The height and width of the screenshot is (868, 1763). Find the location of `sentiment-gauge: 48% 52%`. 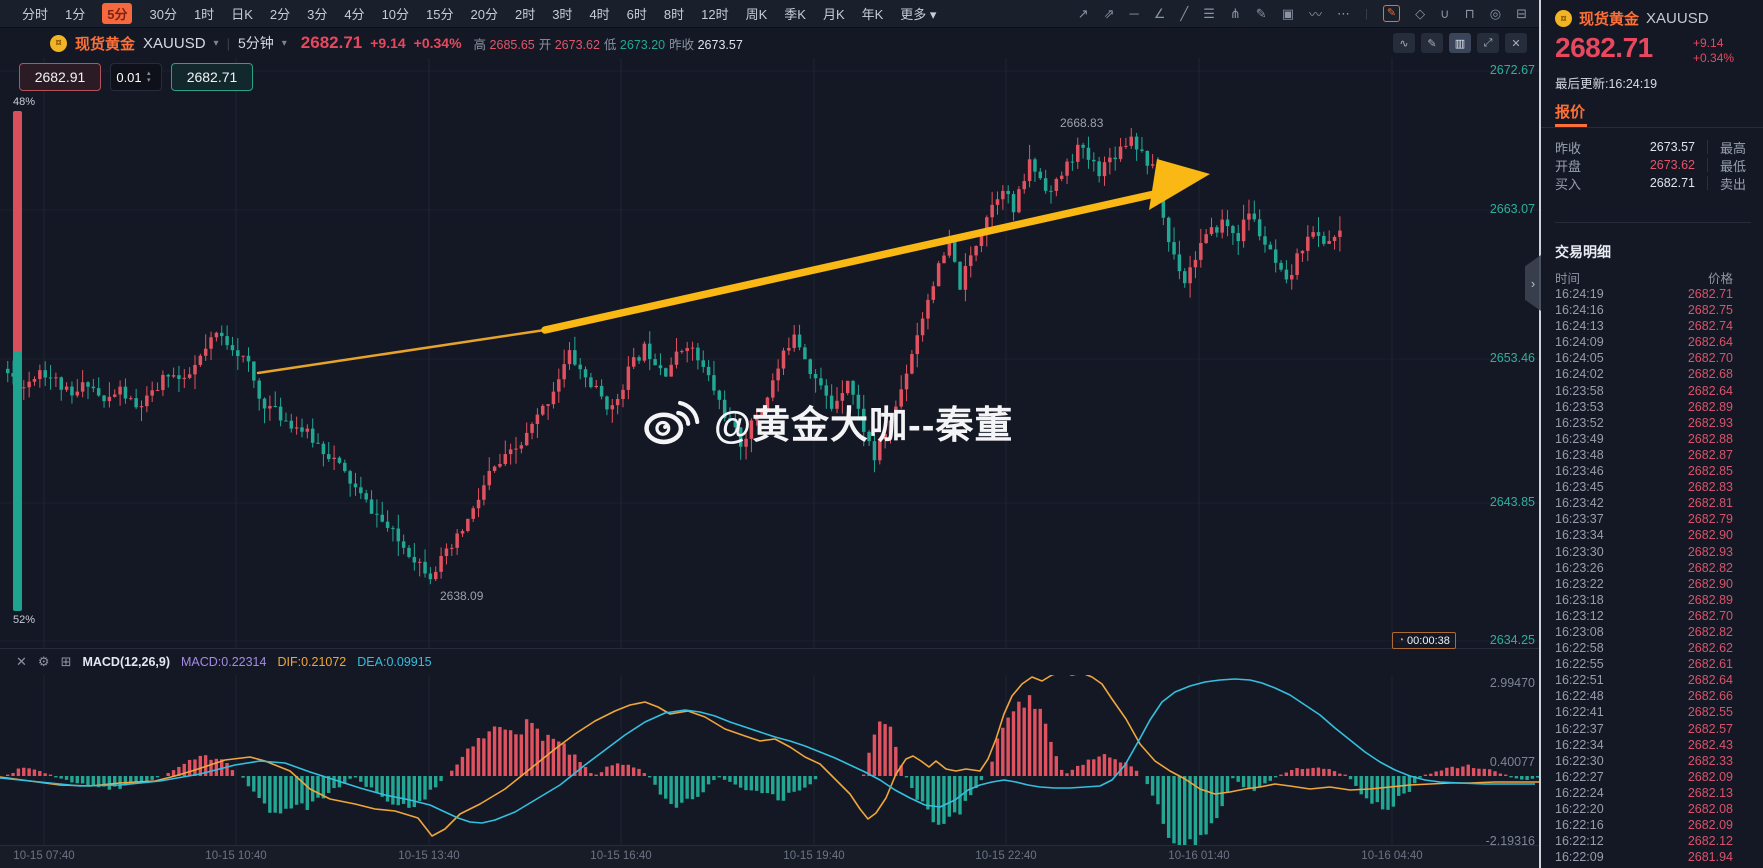

sentiment-gauge: 48% 52% is located at coordinates (24, 361).